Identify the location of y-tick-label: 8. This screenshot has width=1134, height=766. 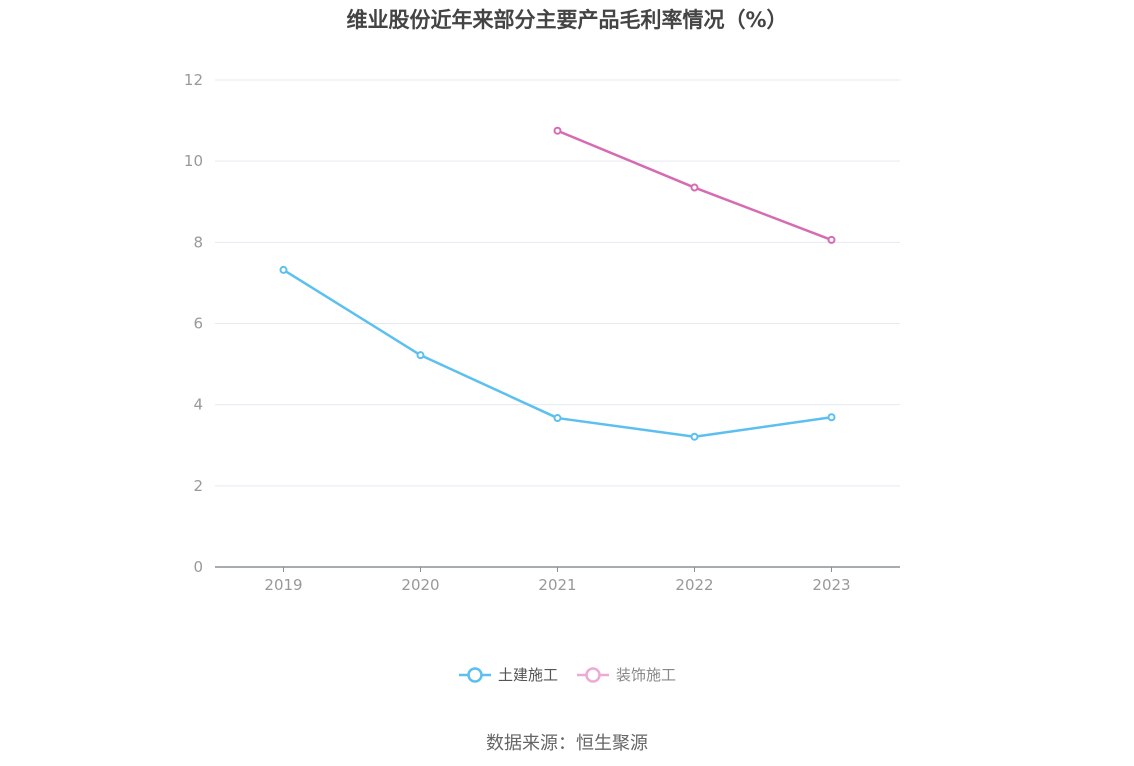
(198, 242).